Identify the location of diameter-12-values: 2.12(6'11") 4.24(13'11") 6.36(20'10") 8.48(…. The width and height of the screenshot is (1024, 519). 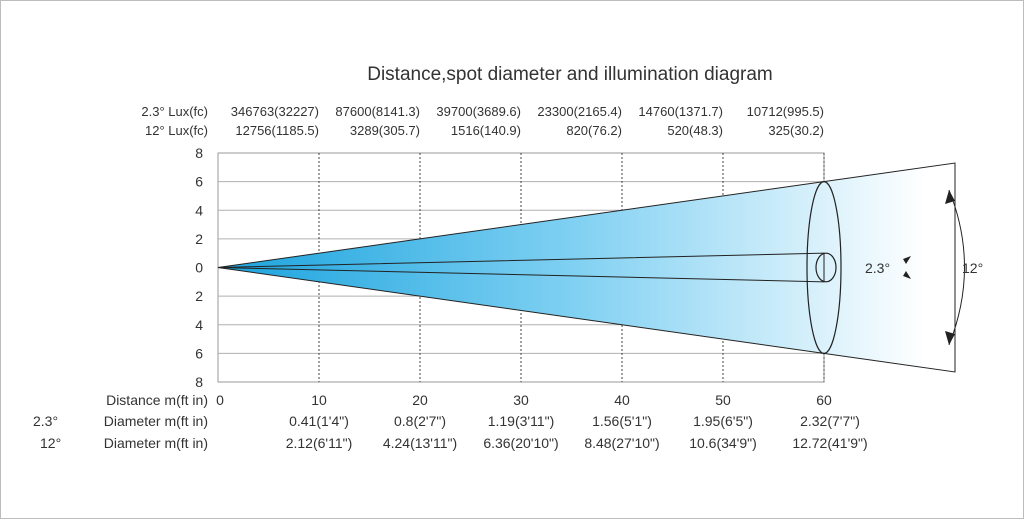
(577, 443).